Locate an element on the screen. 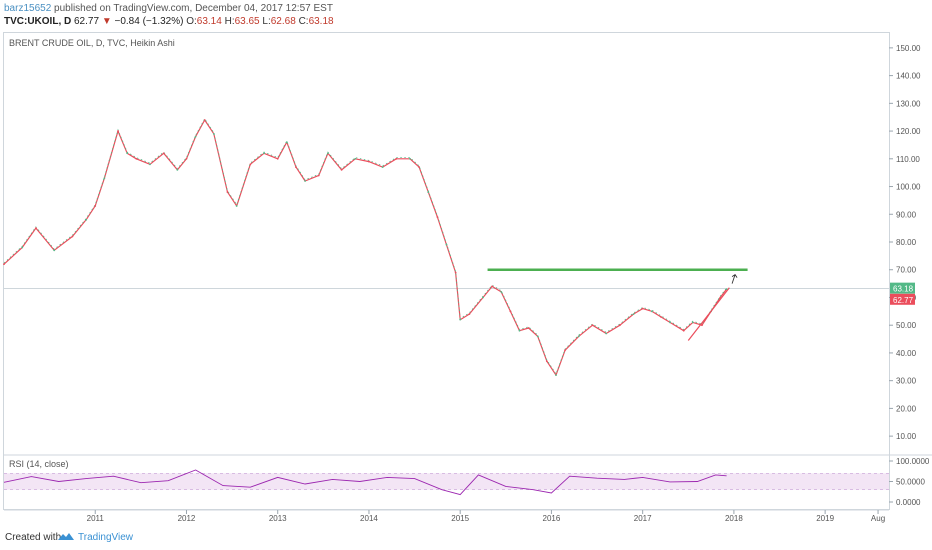  down-triangle-icon: ▼ is located at coordinates (106, 21).